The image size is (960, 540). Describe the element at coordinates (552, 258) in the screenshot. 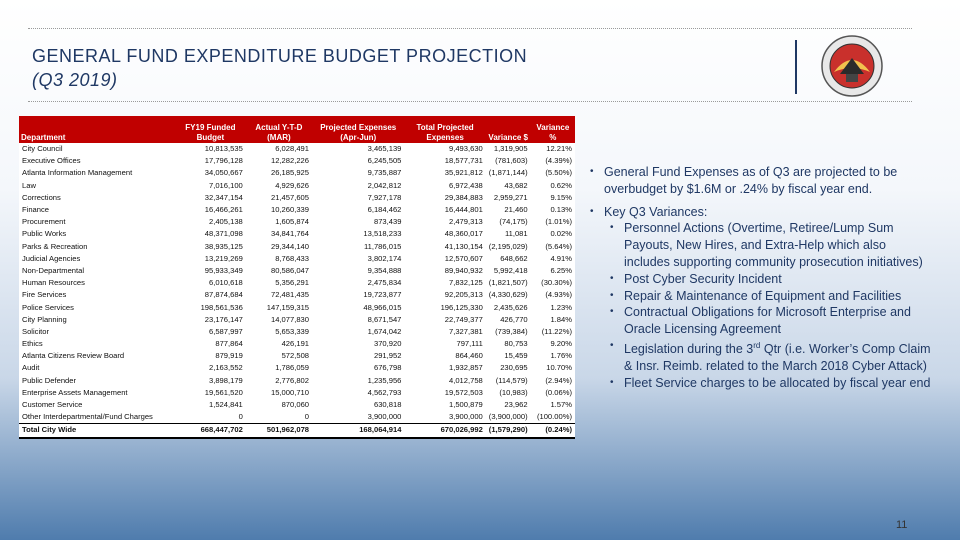

I see `value-cell: 4.91%` at that location.